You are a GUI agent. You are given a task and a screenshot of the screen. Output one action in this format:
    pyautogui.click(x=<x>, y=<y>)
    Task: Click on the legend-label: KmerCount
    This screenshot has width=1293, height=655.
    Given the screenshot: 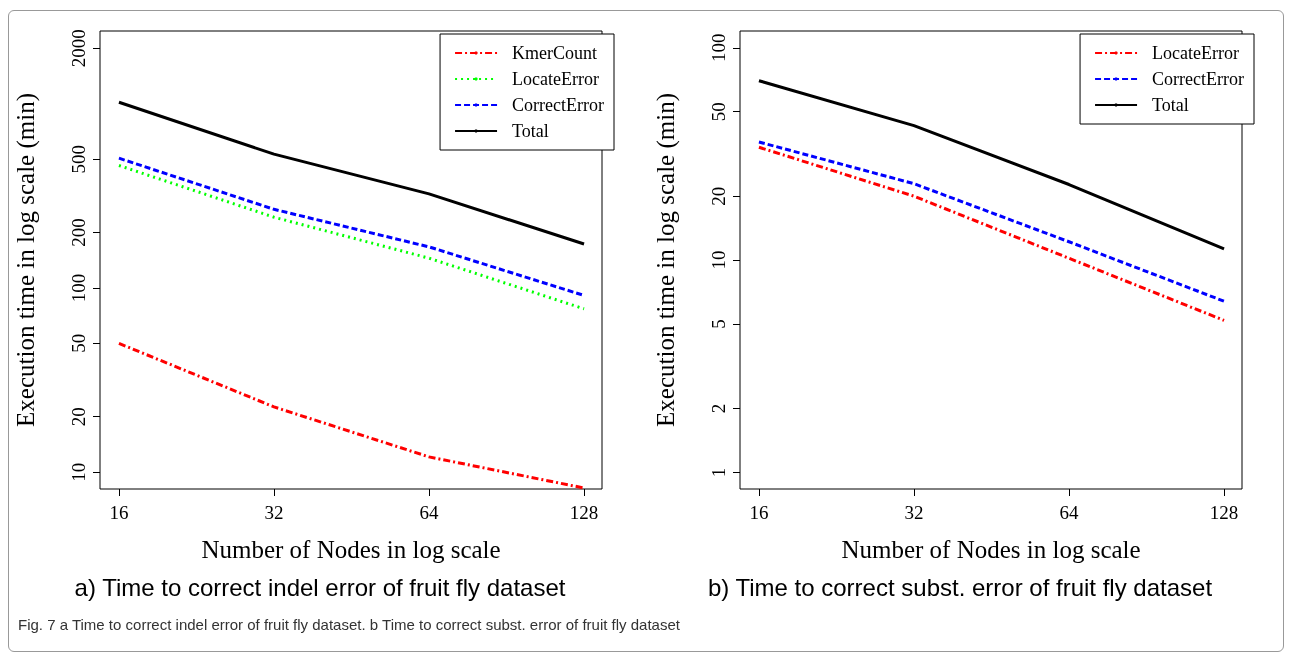 What is the action you would take?
    pyautogui.click(x=555, y=53)
    